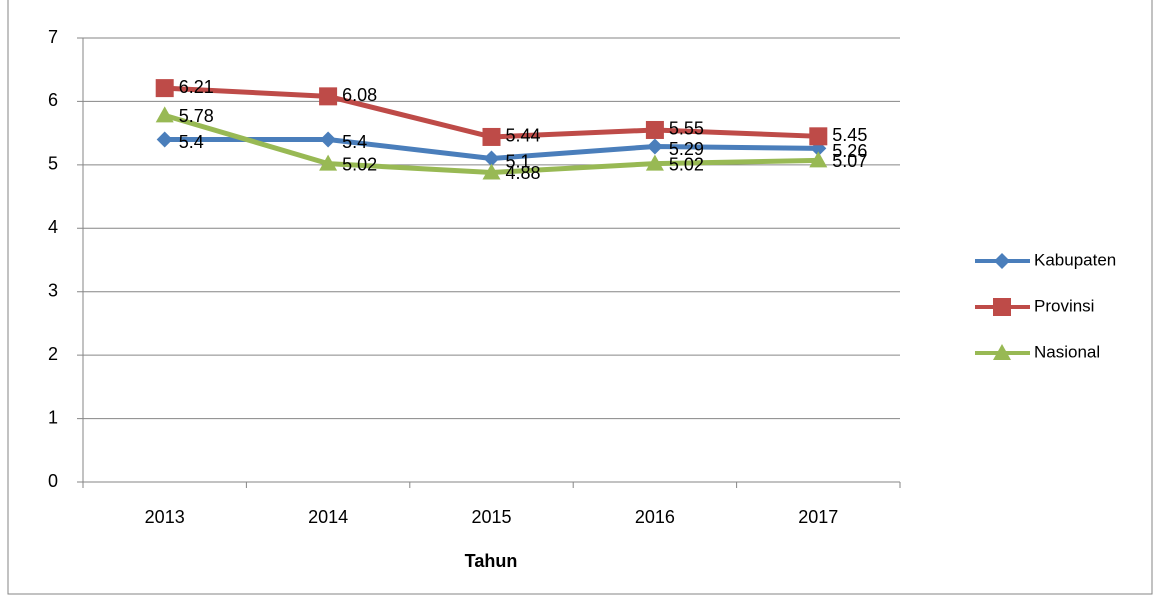  I want to click on y-tick-label: 6, so click(53, 100).